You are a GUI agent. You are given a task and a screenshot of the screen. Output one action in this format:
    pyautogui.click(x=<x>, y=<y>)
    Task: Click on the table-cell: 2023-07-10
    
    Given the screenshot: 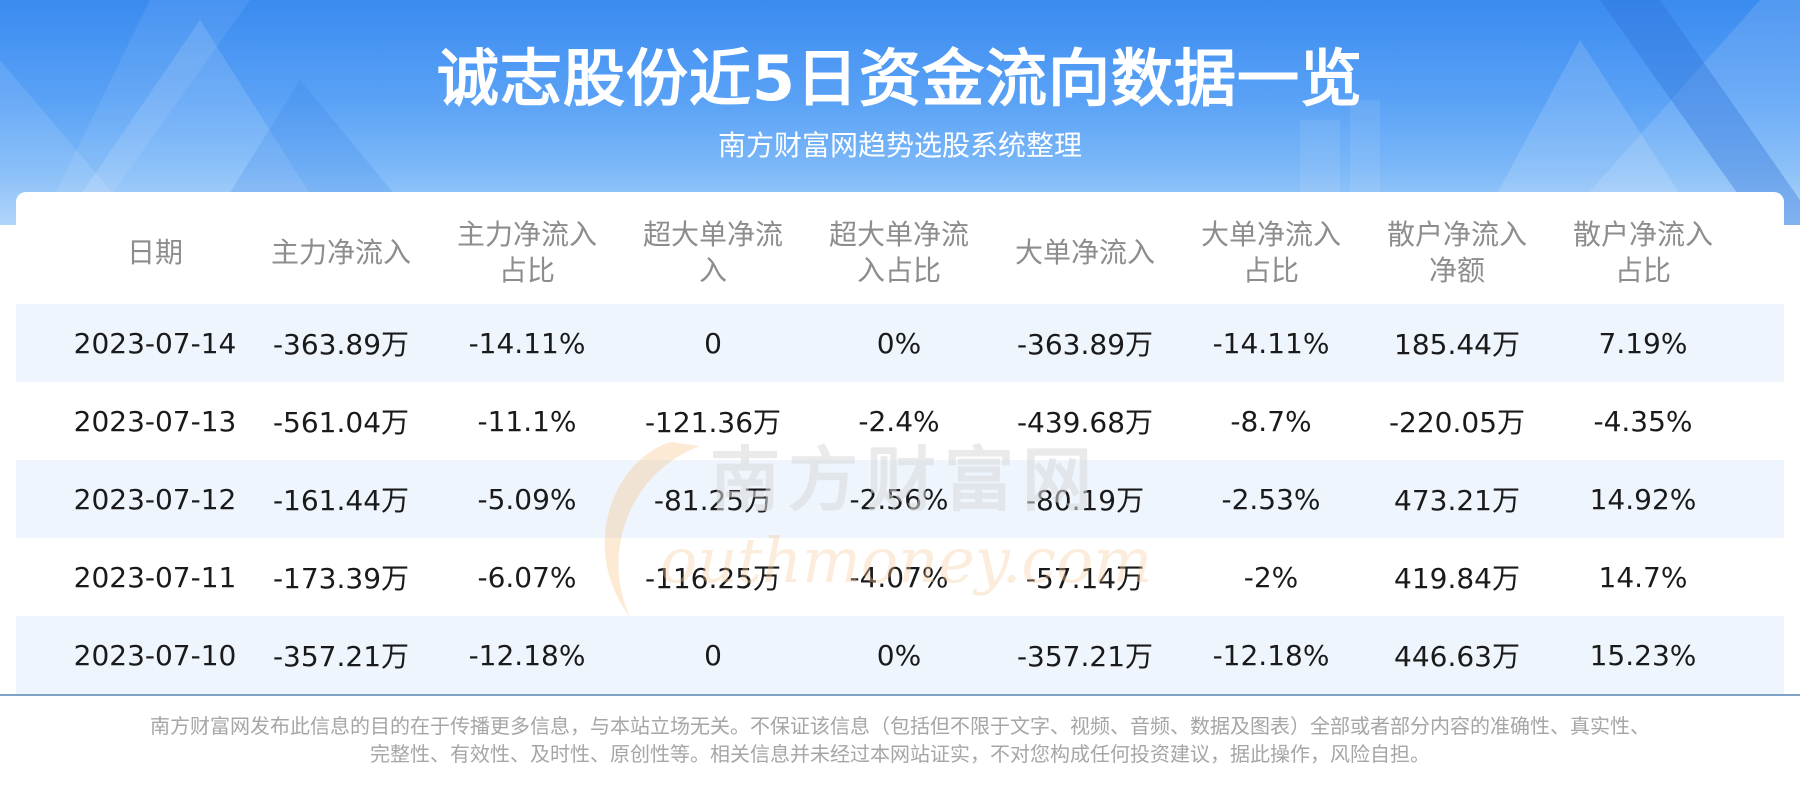 What is the action you would take?
    pyautogui.click(x=155, y=655)
    